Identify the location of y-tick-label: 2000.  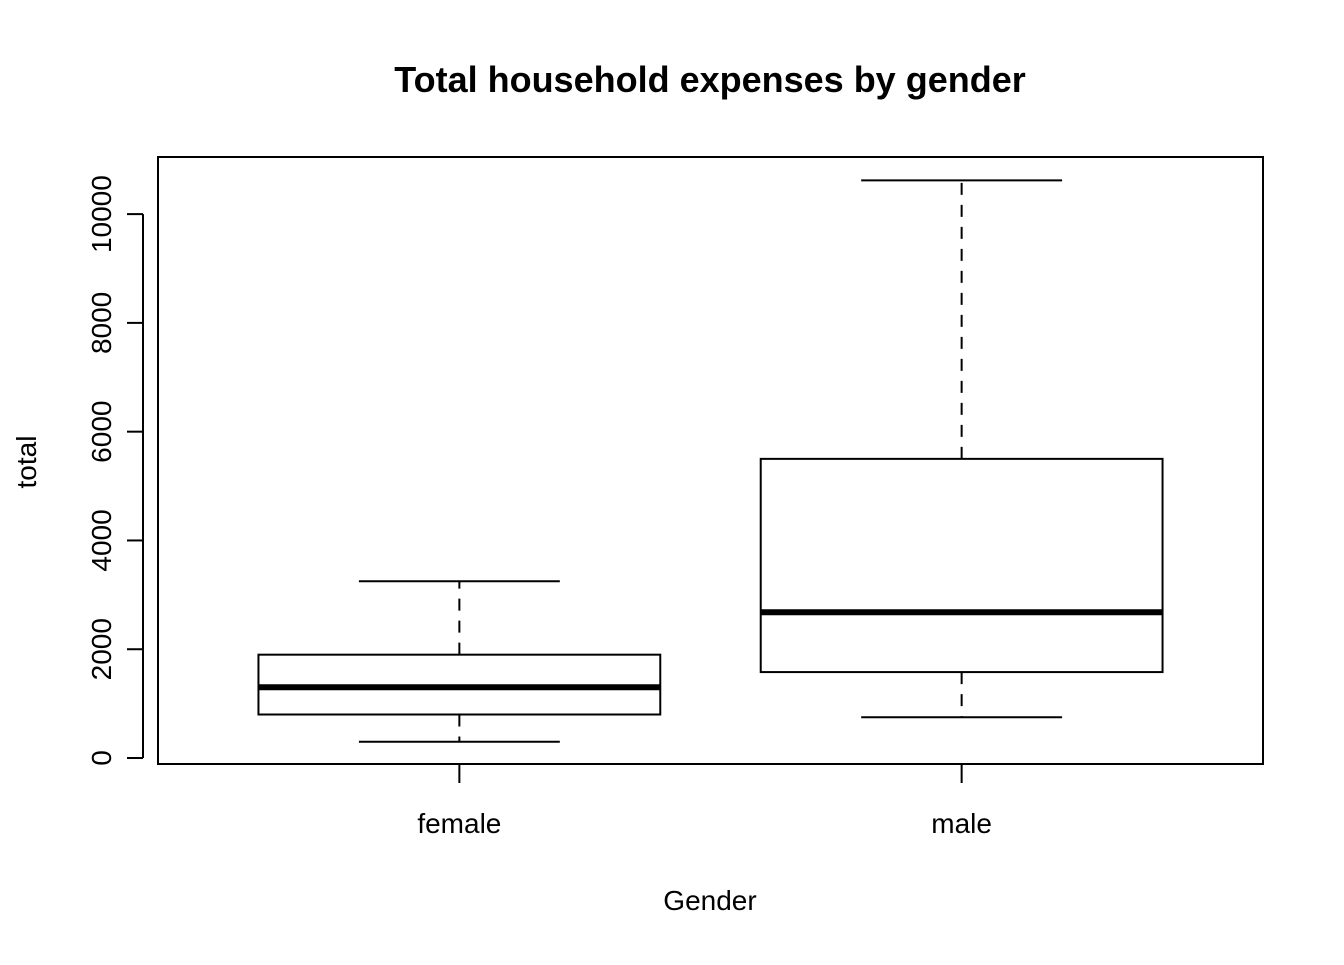
(101, 649).